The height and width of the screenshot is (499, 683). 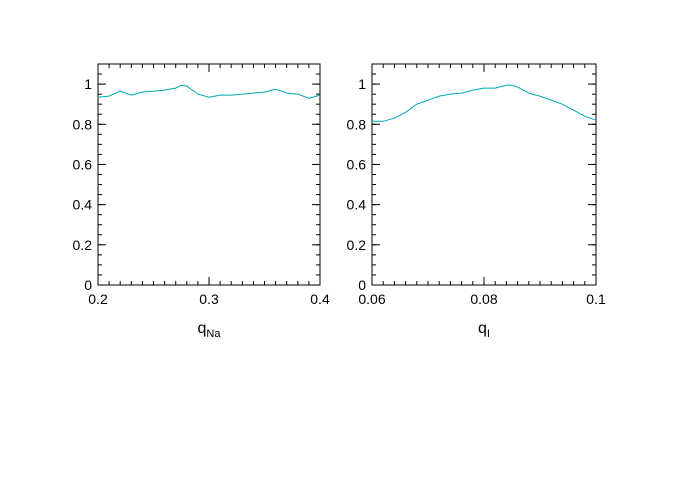 I want to click on x-tick-label: 0.2, so click(x=98, y=299).